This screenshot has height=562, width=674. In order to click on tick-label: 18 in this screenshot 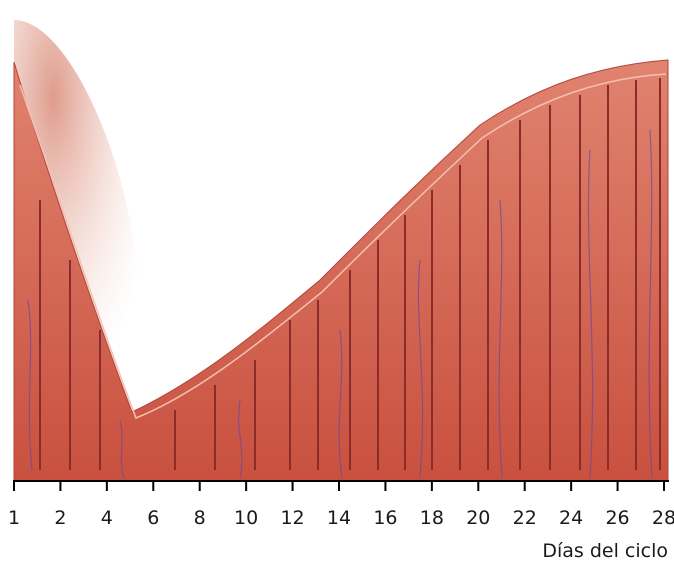, I will do `click(432, 518)`.